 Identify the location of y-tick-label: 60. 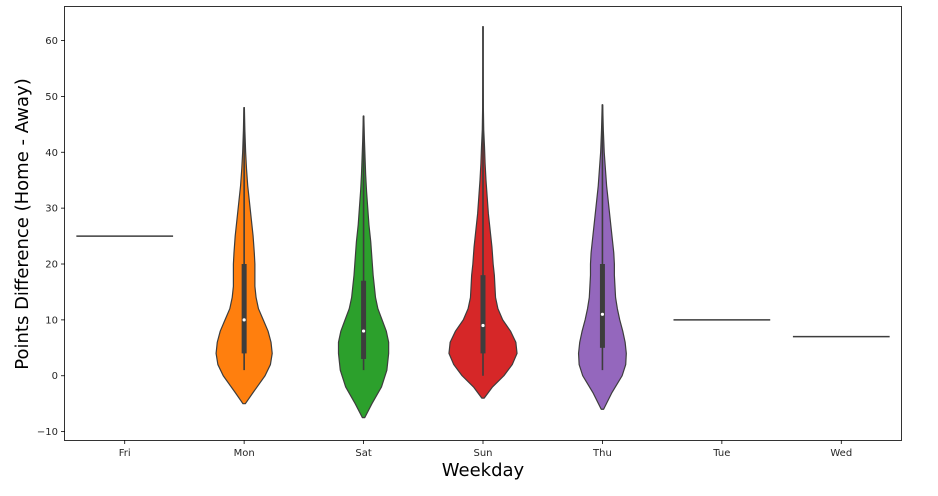
(51, 41).